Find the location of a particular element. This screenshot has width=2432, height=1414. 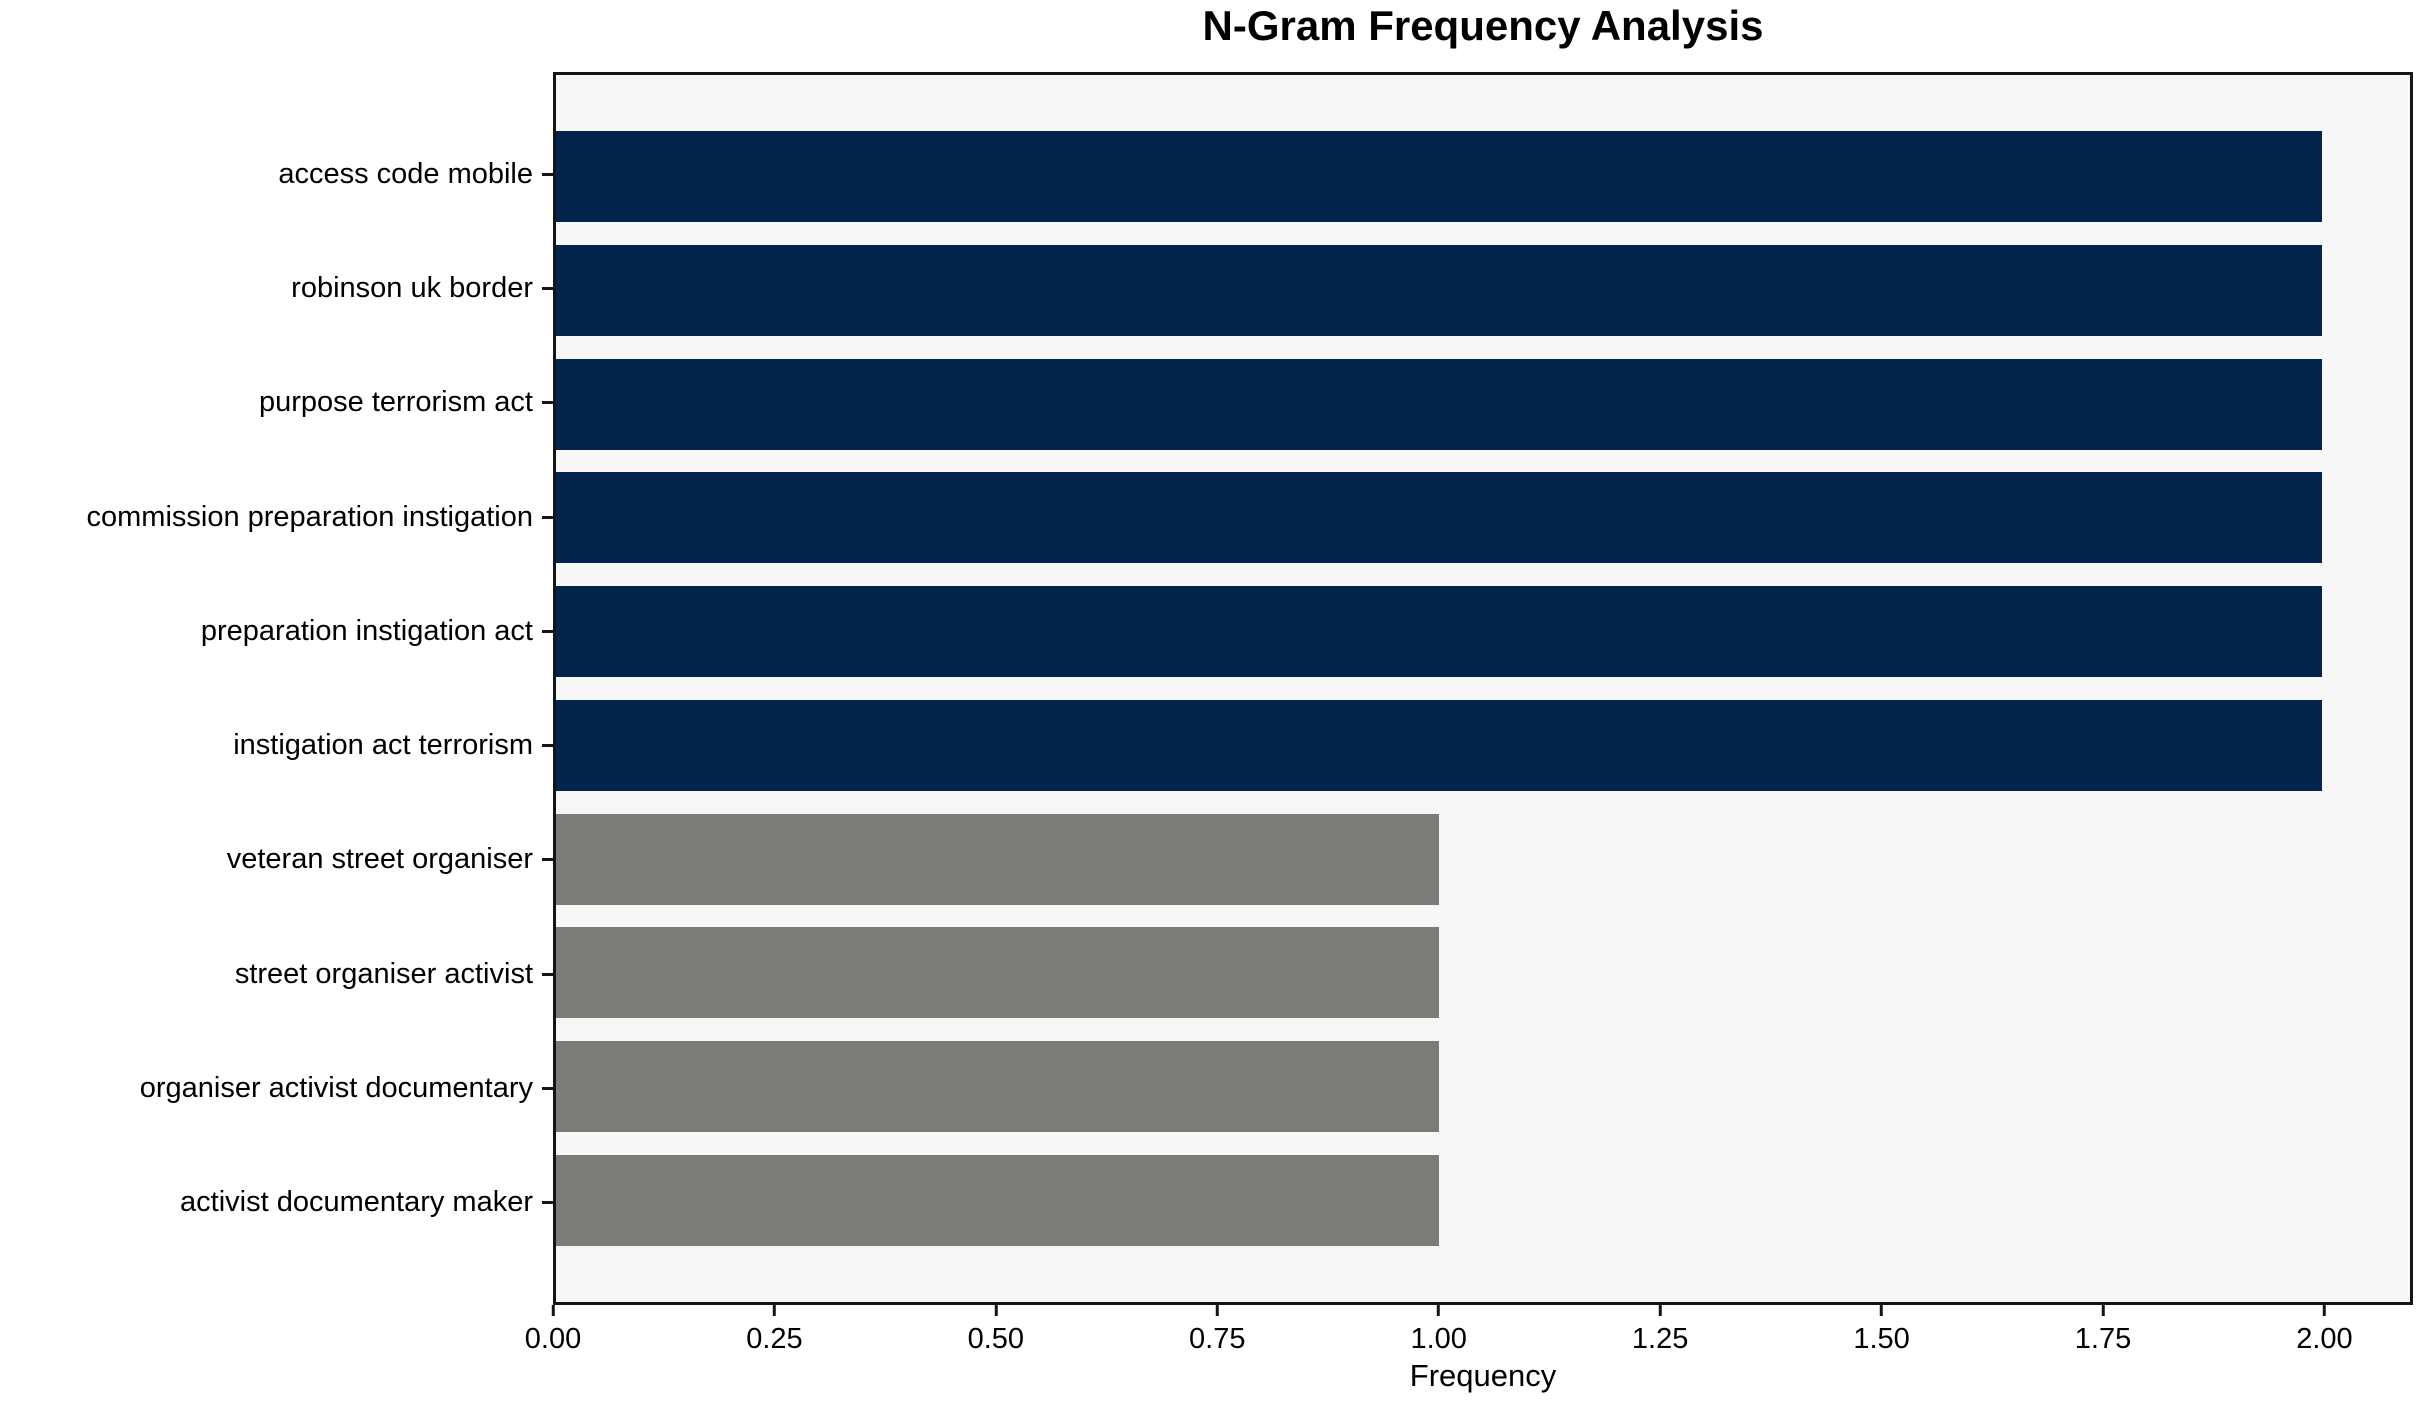

y-tick-label: preparation instigation act is located at coordinates (366, 630).